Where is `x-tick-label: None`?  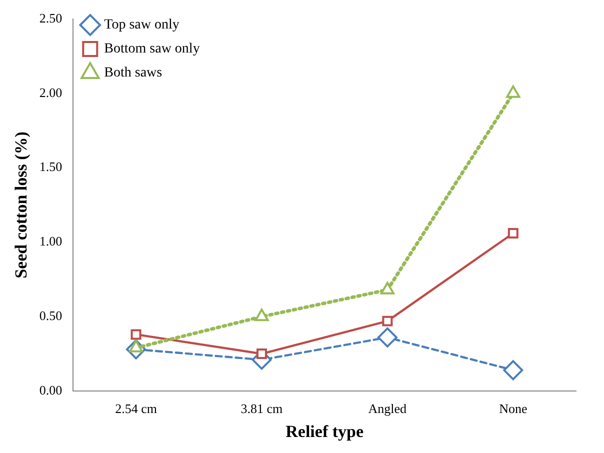
x-tick-label: None is located at coordinates (513, 408).